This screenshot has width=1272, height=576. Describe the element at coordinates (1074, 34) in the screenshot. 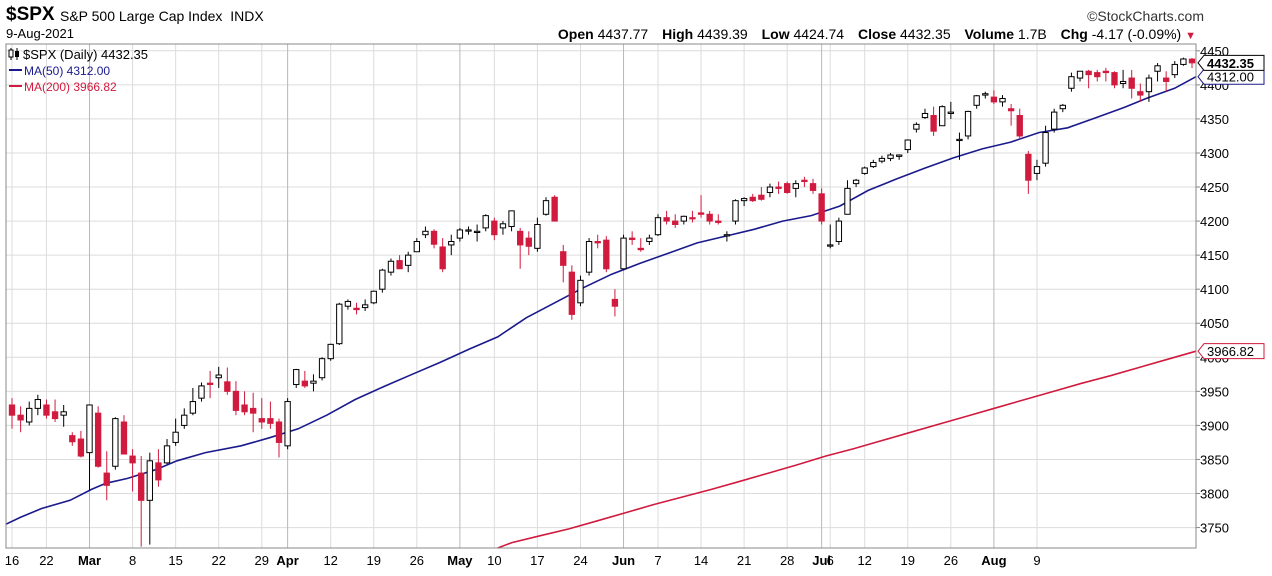

I see `chg-label: Chg` at that location.